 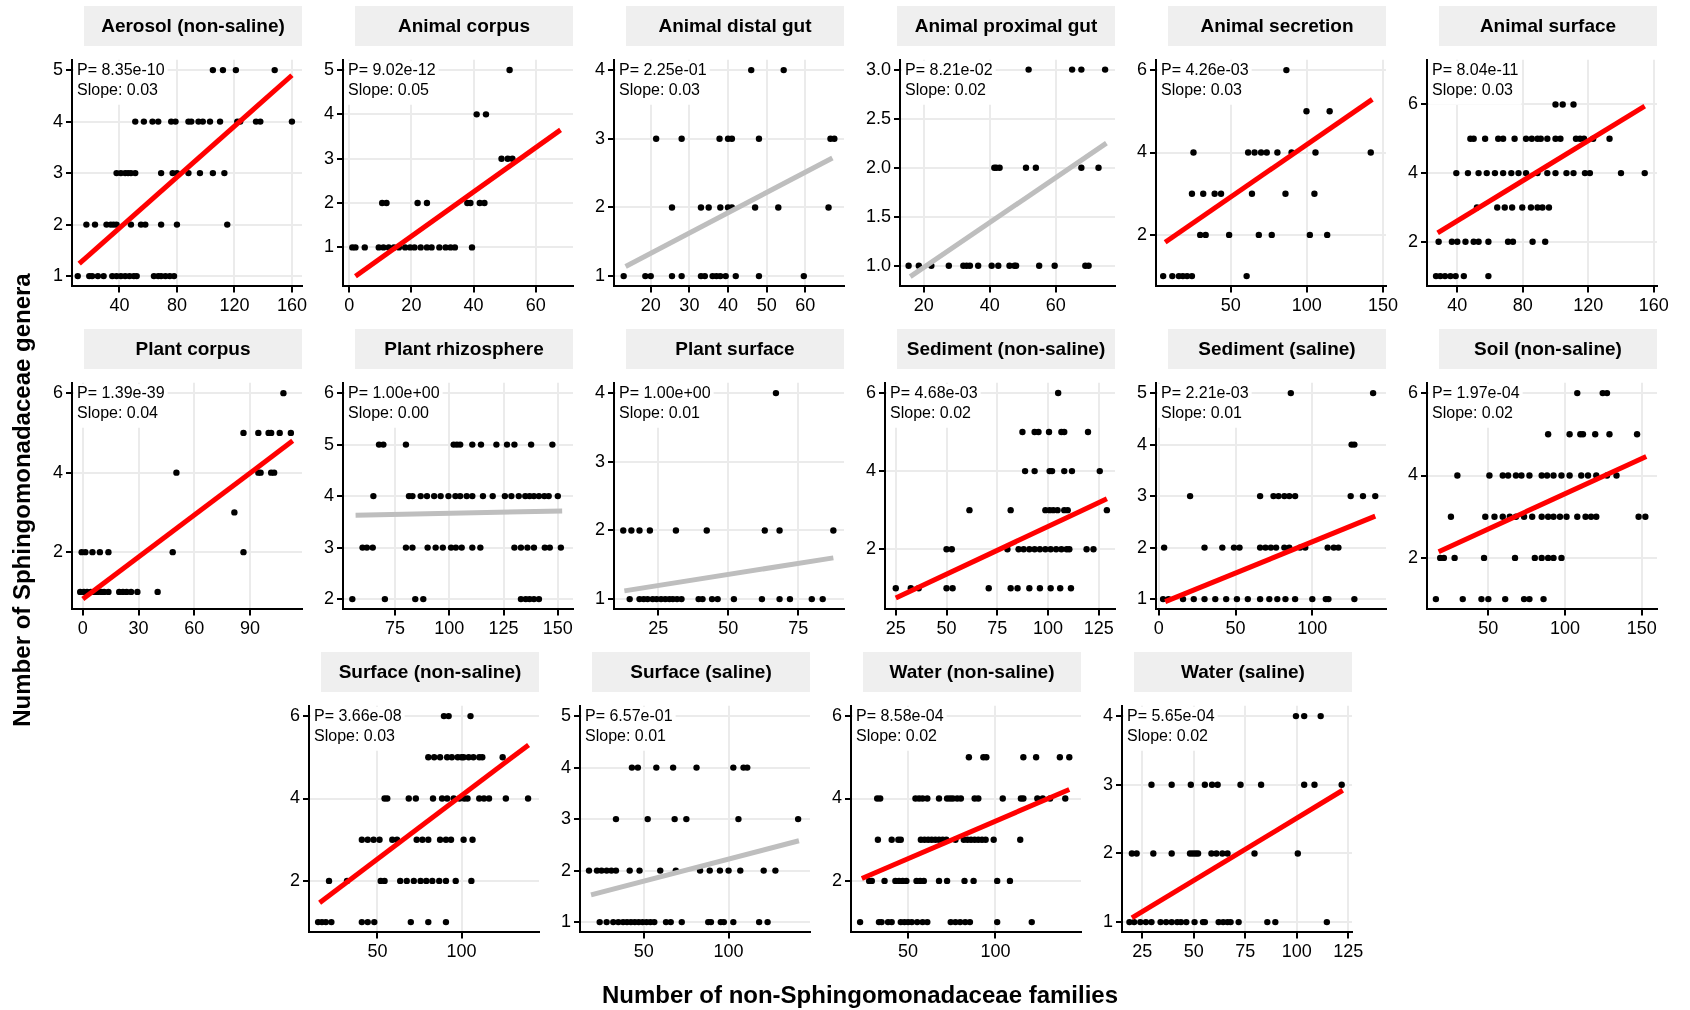 I want to click on chart-title: Animal secretion, so click(x=1277, y=26).